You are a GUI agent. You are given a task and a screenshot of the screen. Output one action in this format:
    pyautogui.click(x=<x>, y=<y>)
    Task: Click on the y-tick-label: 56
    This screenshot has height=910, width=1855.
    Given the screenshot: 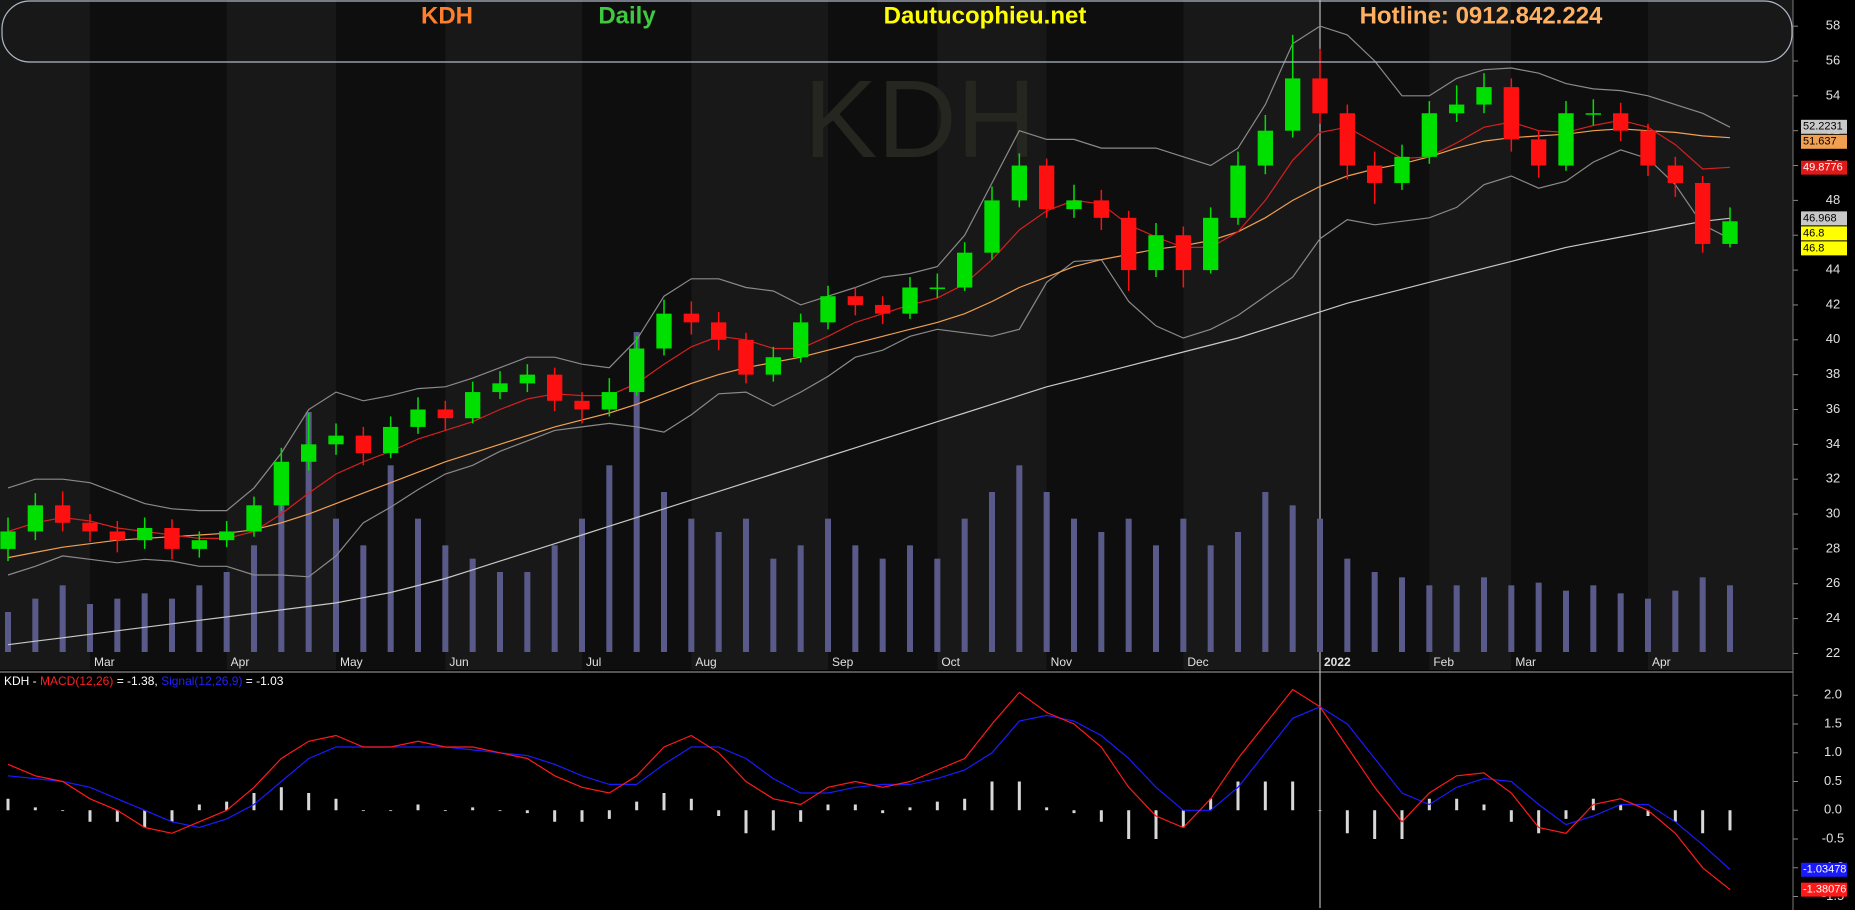 What is the action you would take?
    pyautogui.click(x=1833, y=59)
    